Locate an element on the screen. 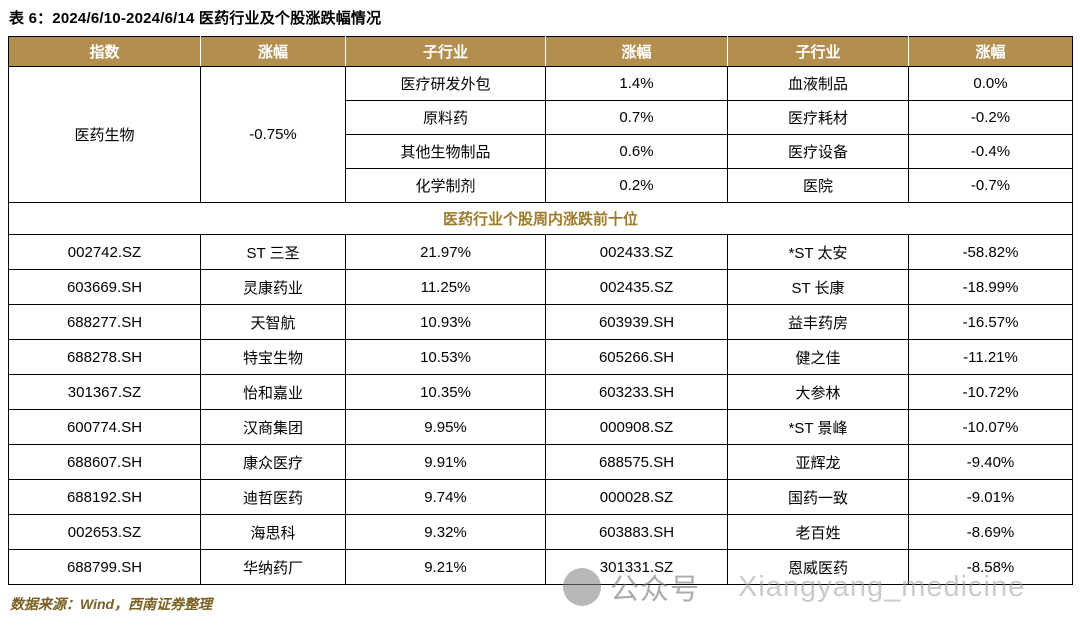 The height and width of the screenshot is (641, 1080). stock-code: 000028.SZ is located at coordinates (636, 497).